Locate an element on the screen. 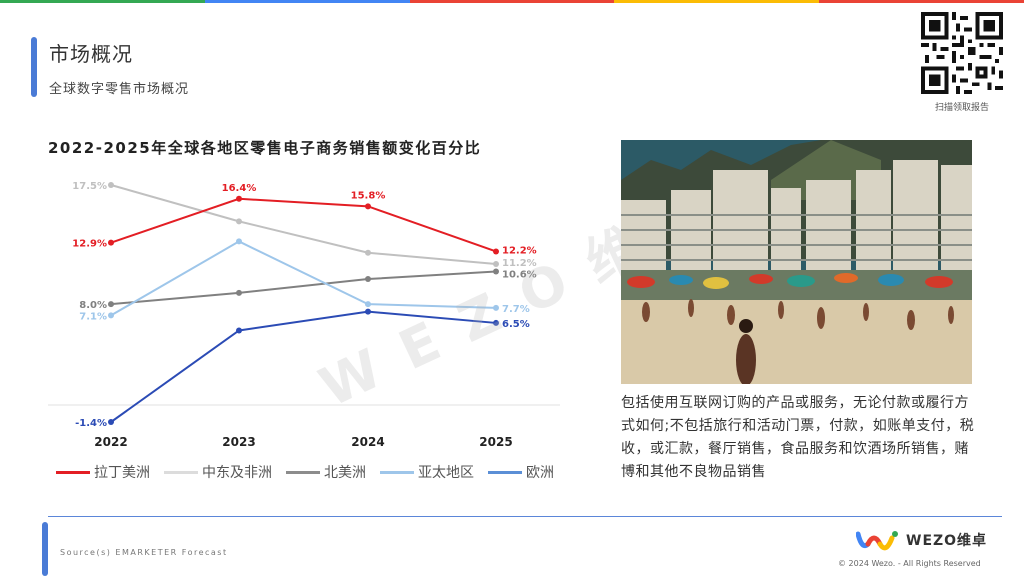 The width and height of the screenshot is (1024, 576). x-tick-label: 2024 is located at coordinates (367, 442).